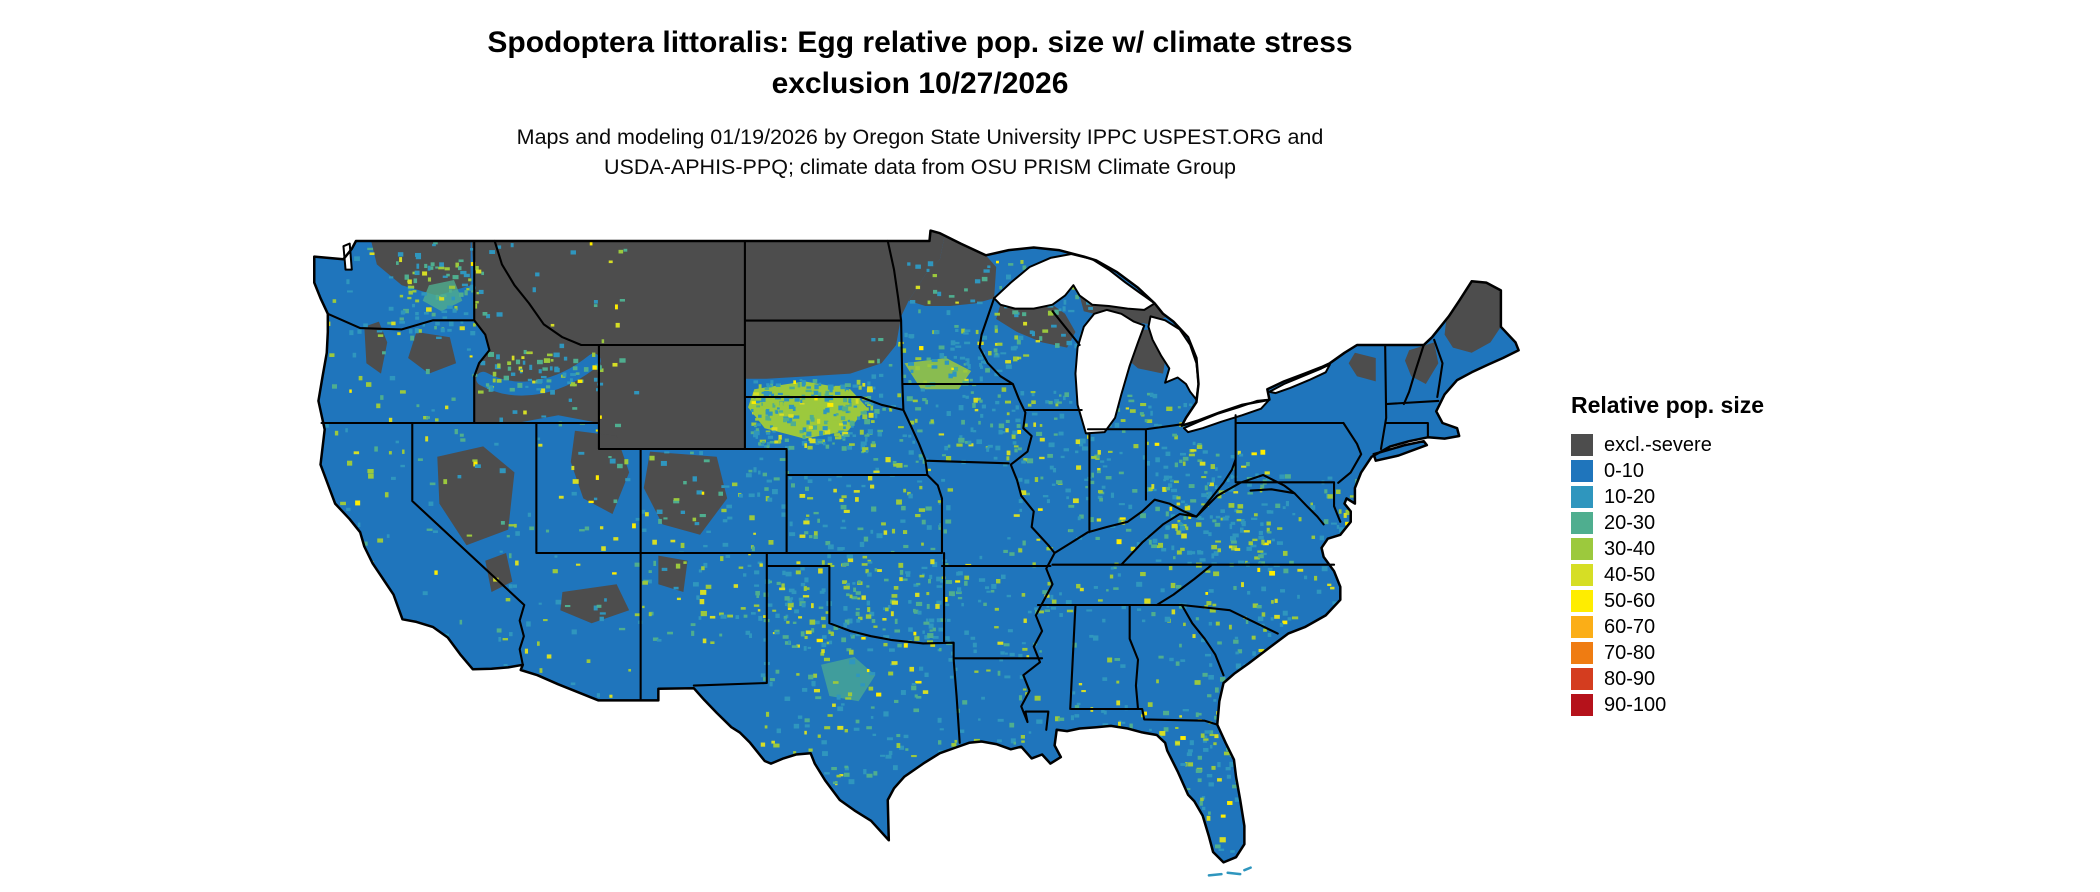 This screenshot has height=892, width=2100. What do you see at coordinates (1630, 601) in the screenshot?
I see `legend-label: 50-60` at bounding box center [1630, 601].